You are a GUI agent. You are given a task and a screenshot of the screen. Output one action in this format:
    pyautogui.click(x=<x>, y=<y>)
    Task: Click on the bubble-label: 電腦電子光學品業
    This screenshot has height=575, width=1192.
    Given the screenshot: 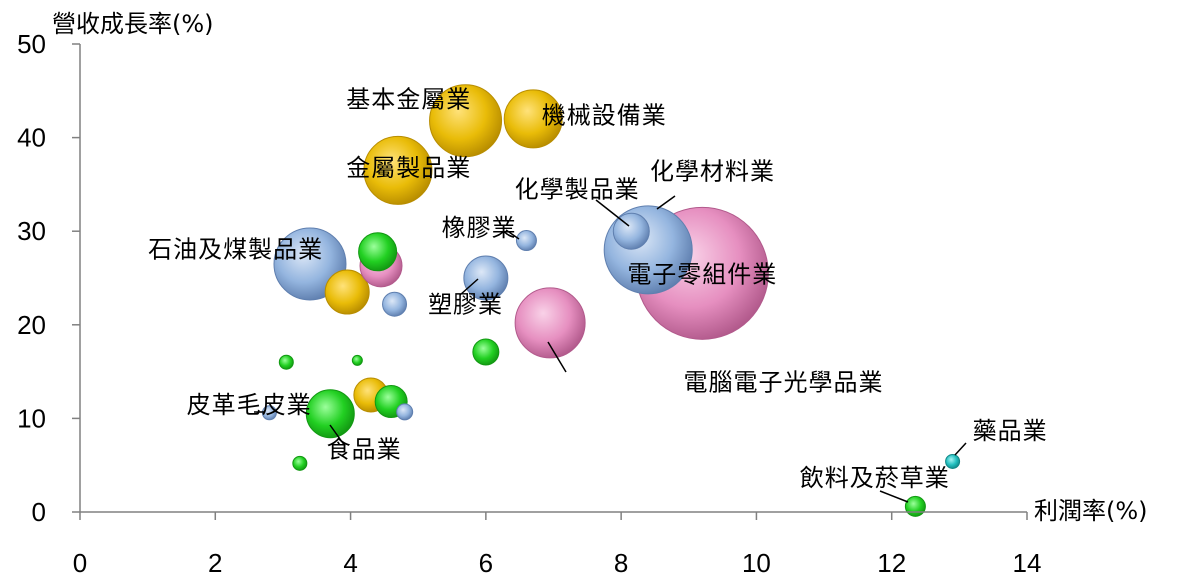 What is the action you would take?
    pyautogui.click(x=783, y=382)
    